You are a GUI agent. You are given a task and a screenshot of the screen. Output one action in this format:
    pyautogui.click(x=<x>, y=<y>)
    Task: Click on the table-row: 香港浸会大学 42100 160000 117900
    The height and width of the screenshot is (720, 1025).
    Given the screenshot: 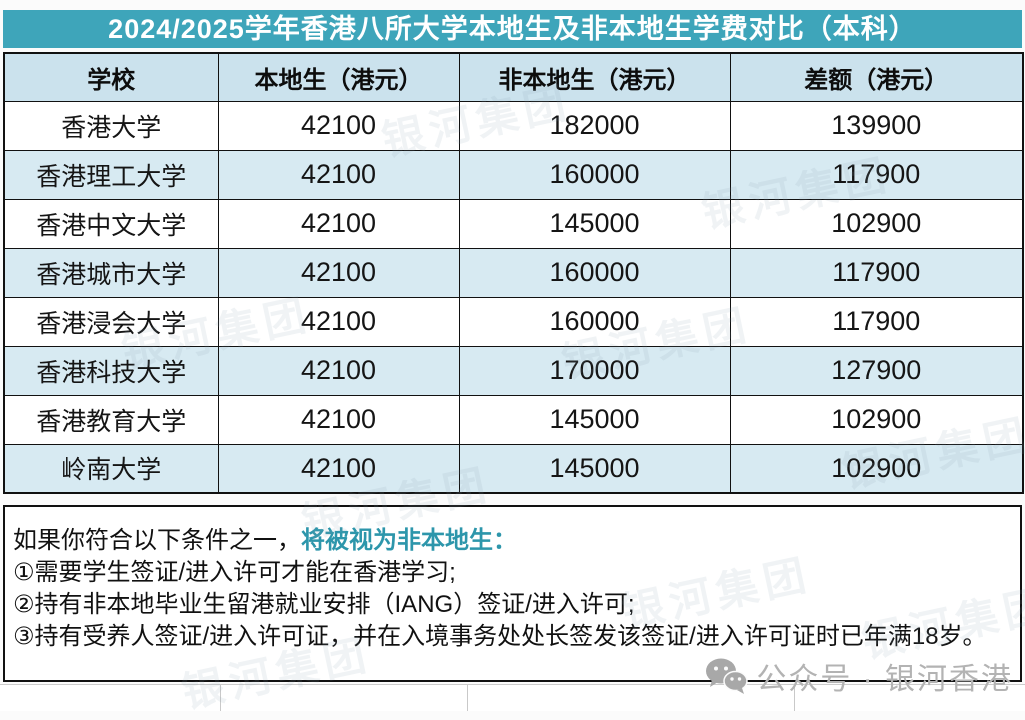 What is the action you would take?
    pyautogui.click(x=513, y=321)
    